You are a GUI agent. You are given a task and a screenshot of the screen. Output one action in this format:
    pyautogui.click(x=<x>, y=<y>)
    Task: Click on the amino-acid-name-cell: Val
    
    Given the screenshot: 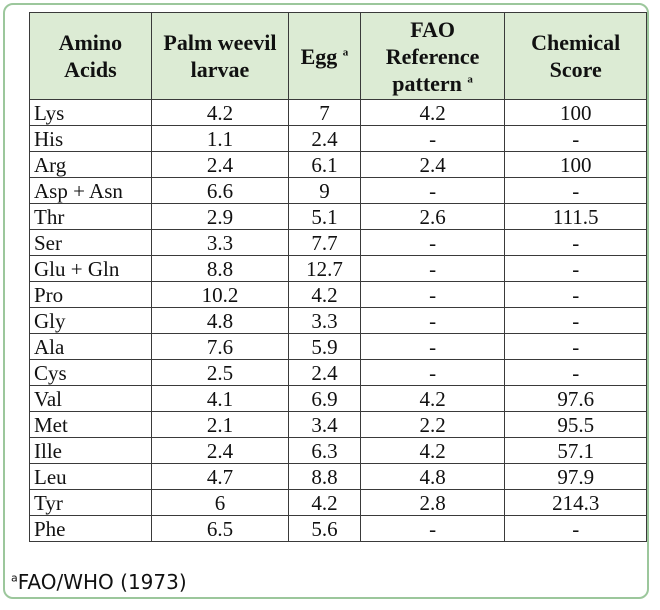 What is the action you would take?
    pyautogui.click(x=90, y=398)
    